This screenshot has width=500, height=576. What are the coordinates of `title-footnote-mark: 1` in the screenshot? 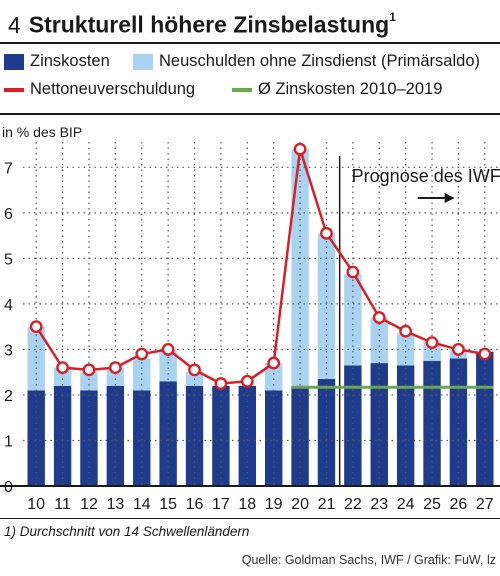 It's located at (392, 17).